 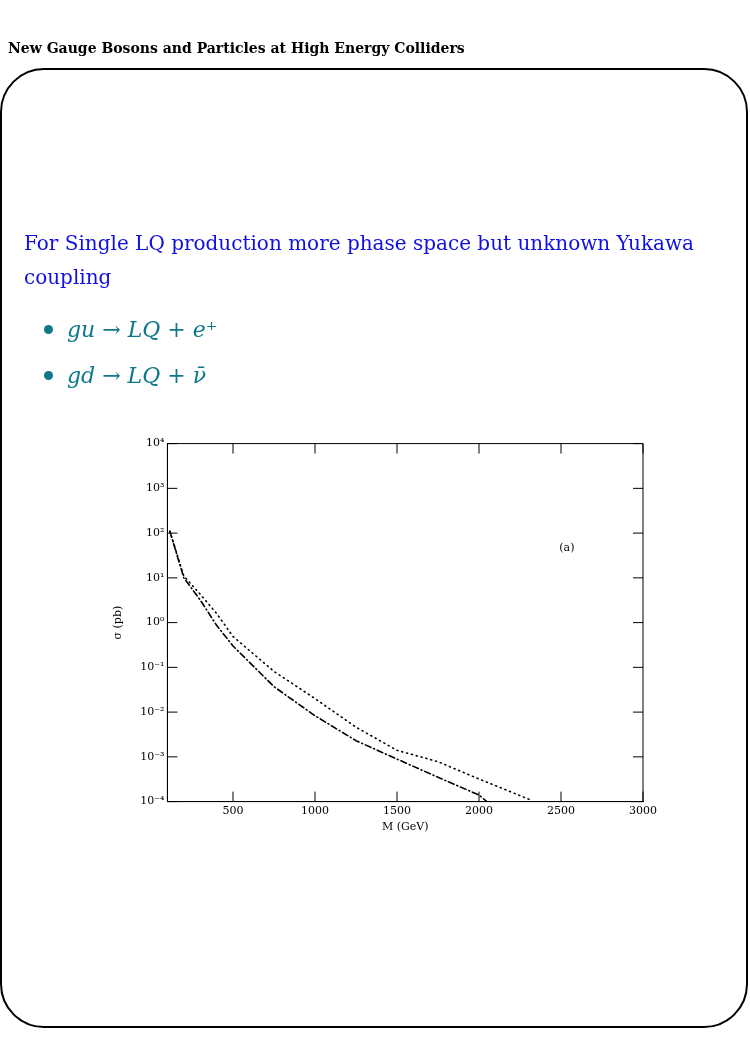 I want to click on x-tick-label: 500, so click(x=233, y=811).